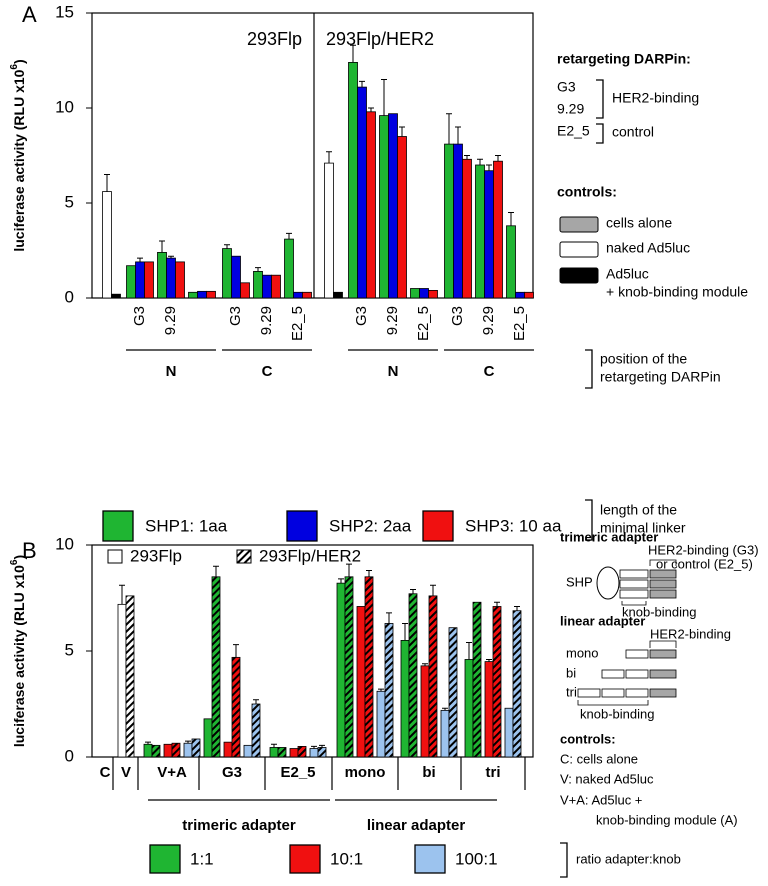  What do you see at coordinates (19, 160) in the screenshot?
I see `y-axis-label-part: luciferase activity (RLU x10` at bounding box center [19, 160].